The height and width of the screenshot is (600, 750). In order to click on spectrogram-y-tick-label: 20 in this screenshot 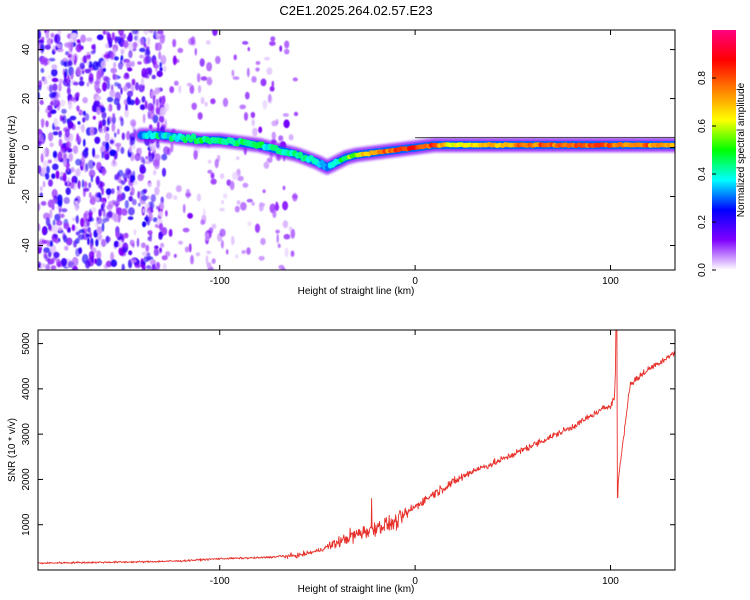, I will do `click(26, 99)`.